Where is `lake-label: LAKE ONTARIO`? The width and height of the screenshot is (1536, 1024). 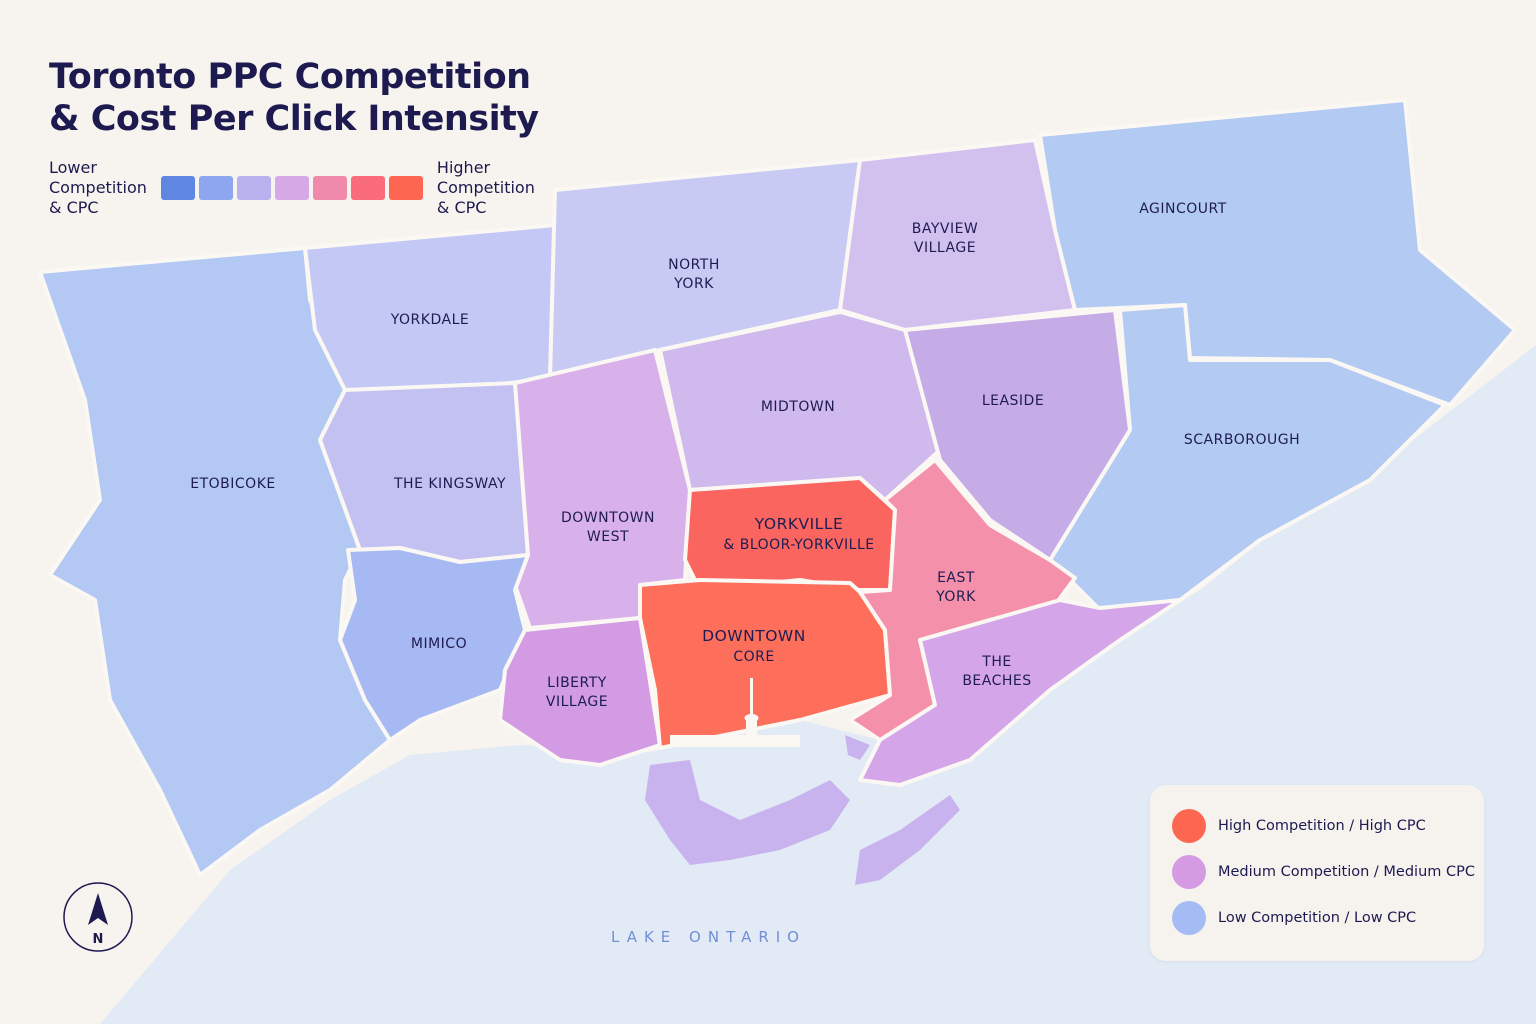 lake-label: LAKE ONTARIO is located at coordinates (708, 937).